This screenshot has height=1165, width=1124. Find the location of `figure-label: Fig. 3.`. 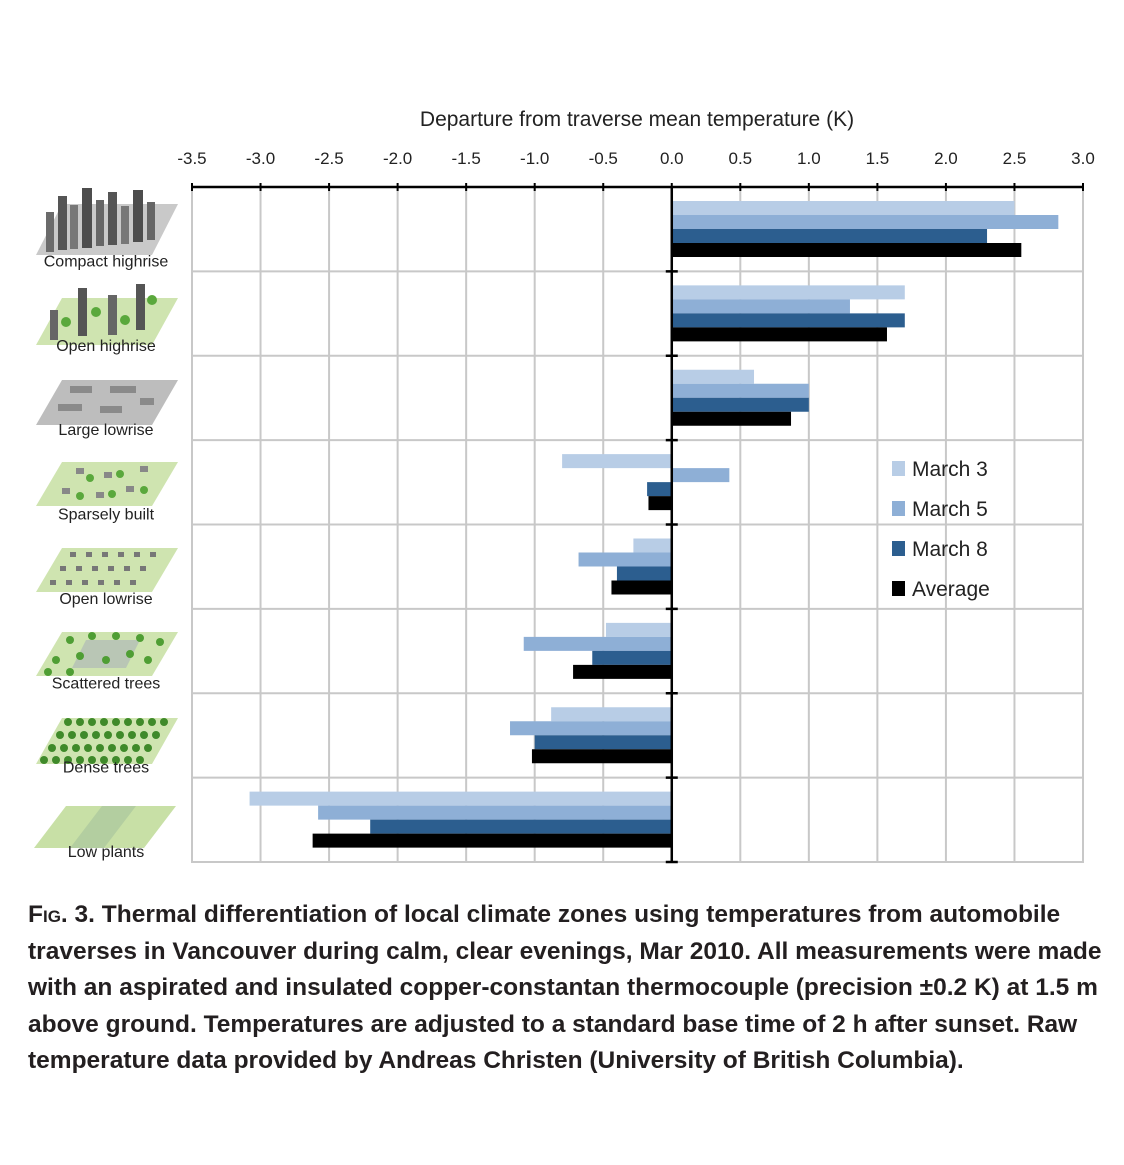

figure-label: Fig. 3. is located at coordinates (61, 914).